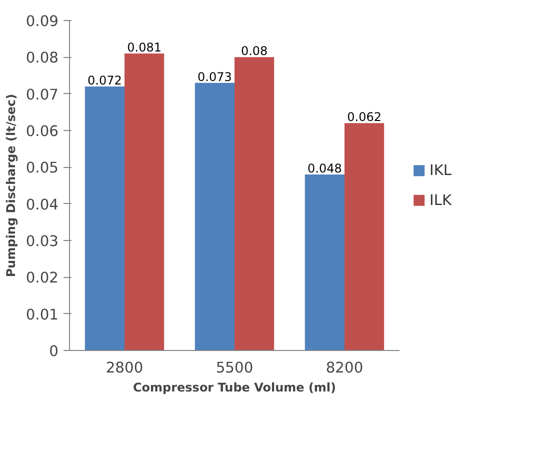  Describe the element at coordinates (254, 51) in the screenshot. I see `data-label: 0.08` at that location.